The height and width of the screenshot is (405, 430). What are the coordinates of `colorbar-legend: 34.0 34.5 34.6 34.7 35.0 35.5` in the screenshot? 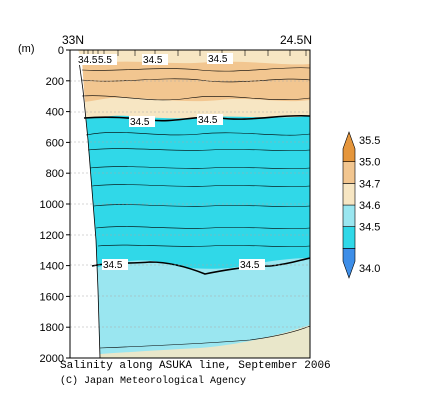 It's located at (361, 205).